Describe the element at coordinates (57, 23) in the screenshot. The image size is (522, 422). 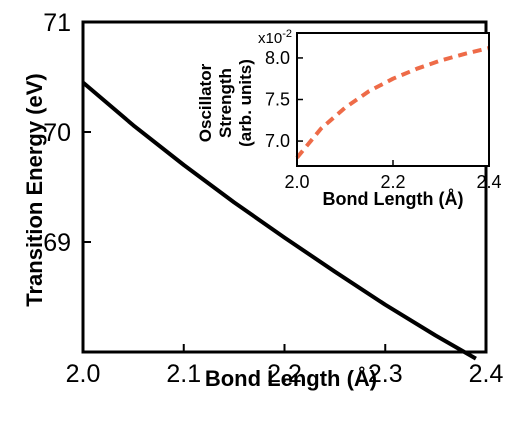
I see `main-y-tick-label: 71` at that location.